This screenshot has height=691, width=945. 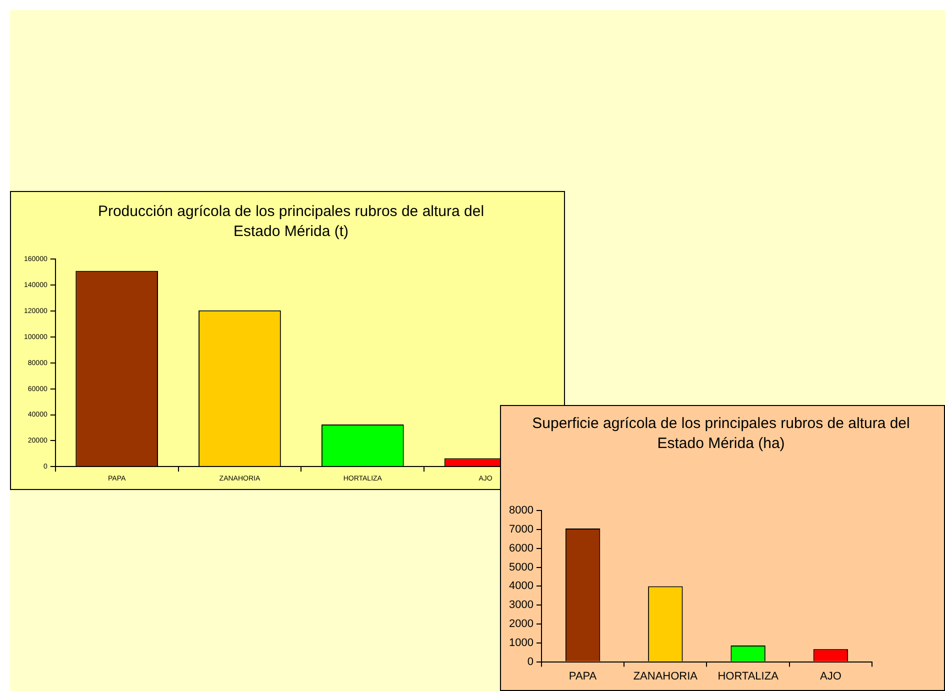 I want to click on y-tick-label: 4000, so click(x=521, y=586).